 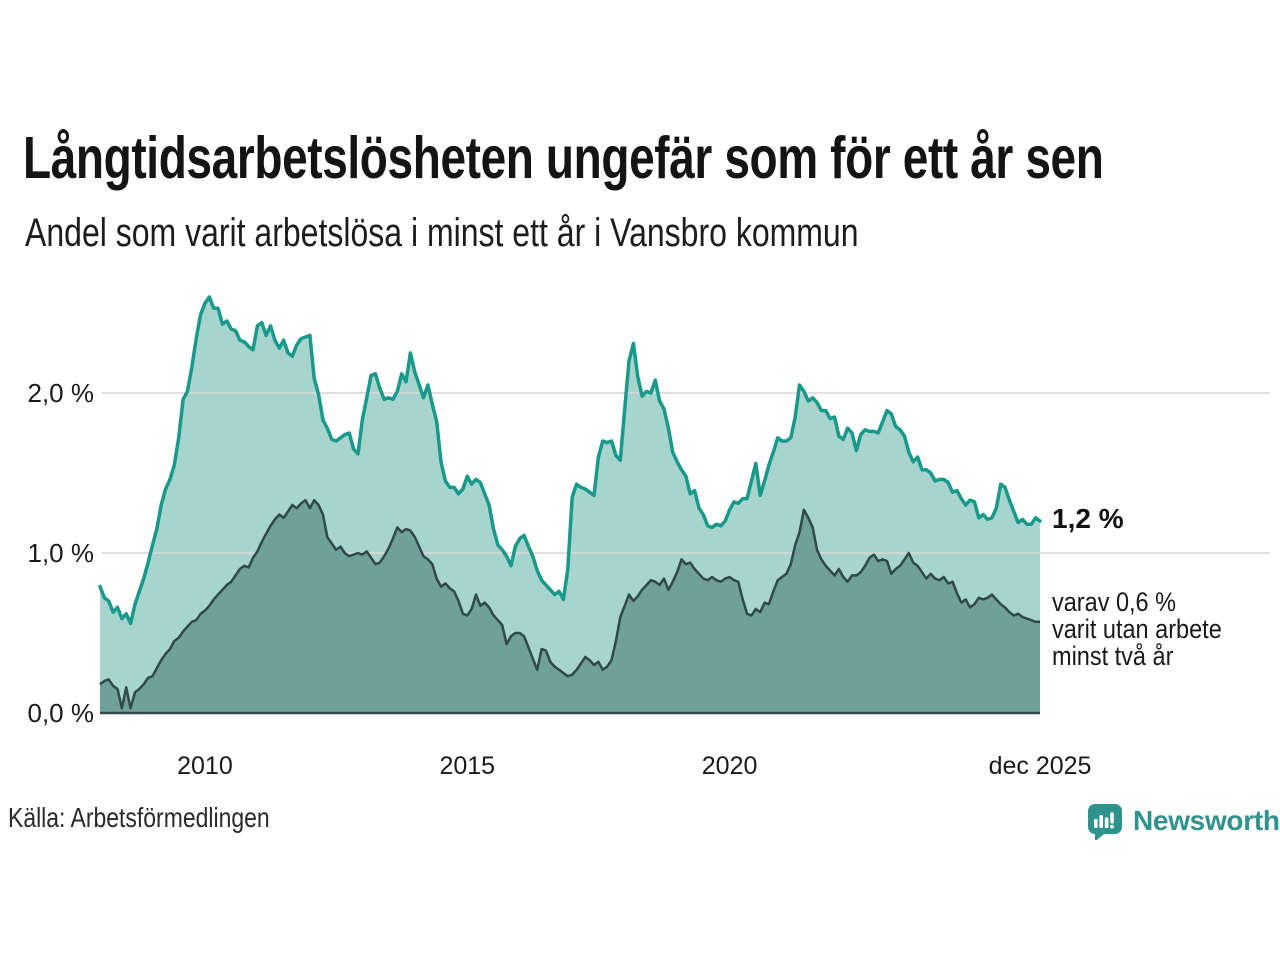 What do you see at coordinates (205, 766) in the screenshot?
I see `x-tick-label: 2010` at bounding box center [205, 766].